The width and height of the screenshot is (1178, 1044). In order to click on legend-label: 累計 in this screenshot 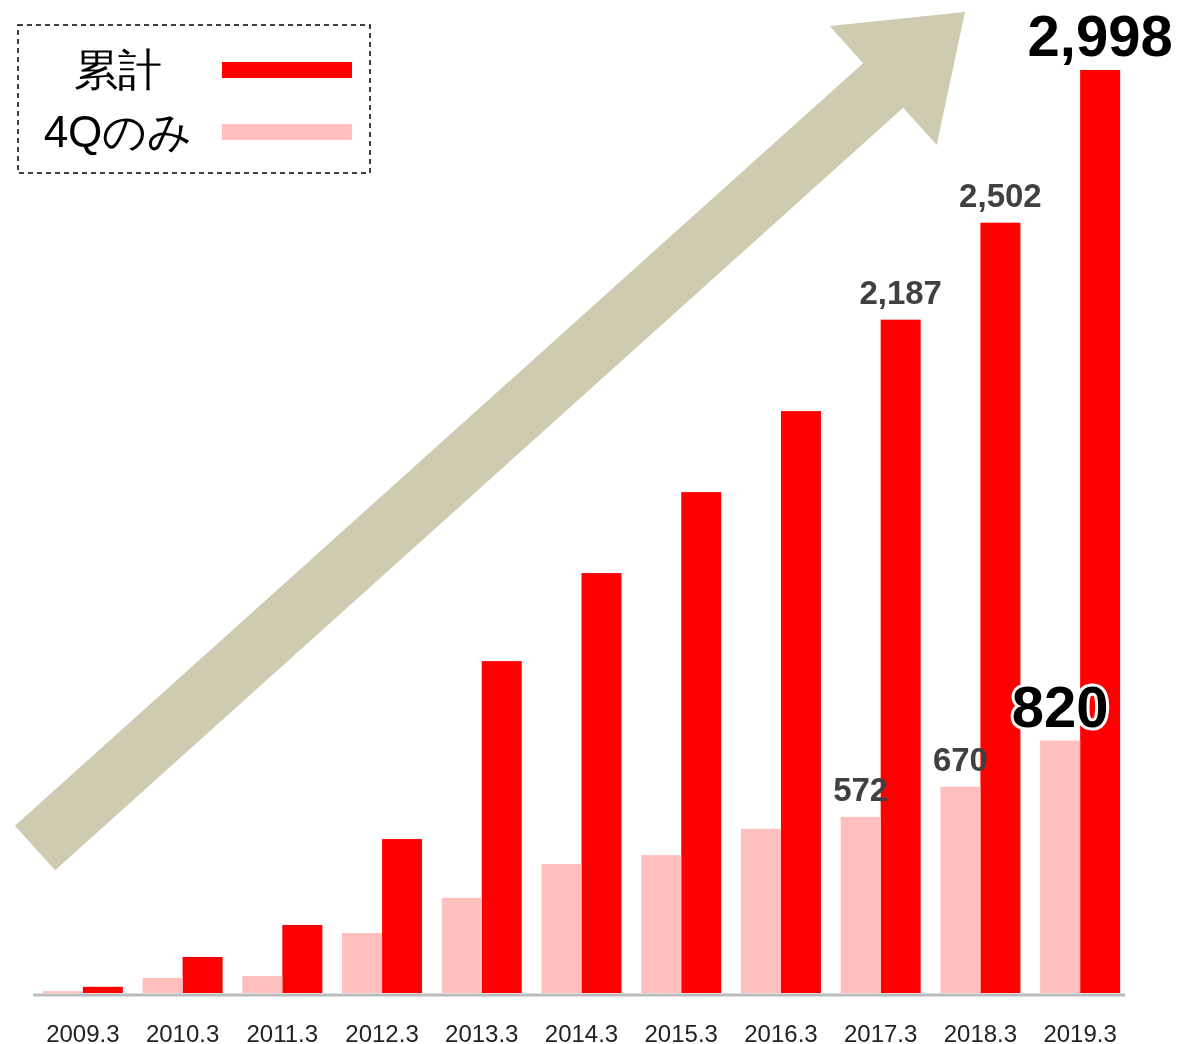, I will do `click(118, 69)`.